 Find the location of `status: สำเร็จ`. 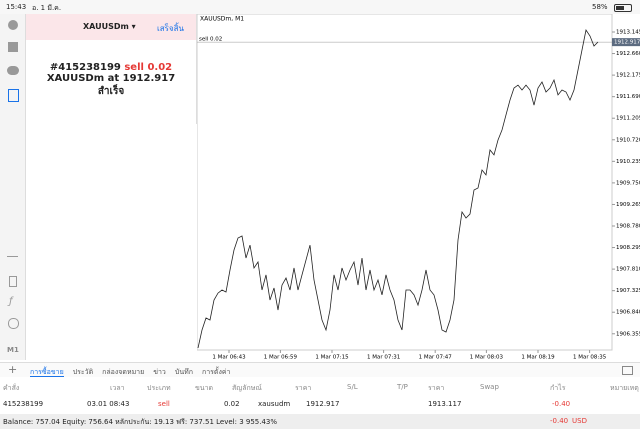

status: สำเร็จ is located at coordinates (111, 91).